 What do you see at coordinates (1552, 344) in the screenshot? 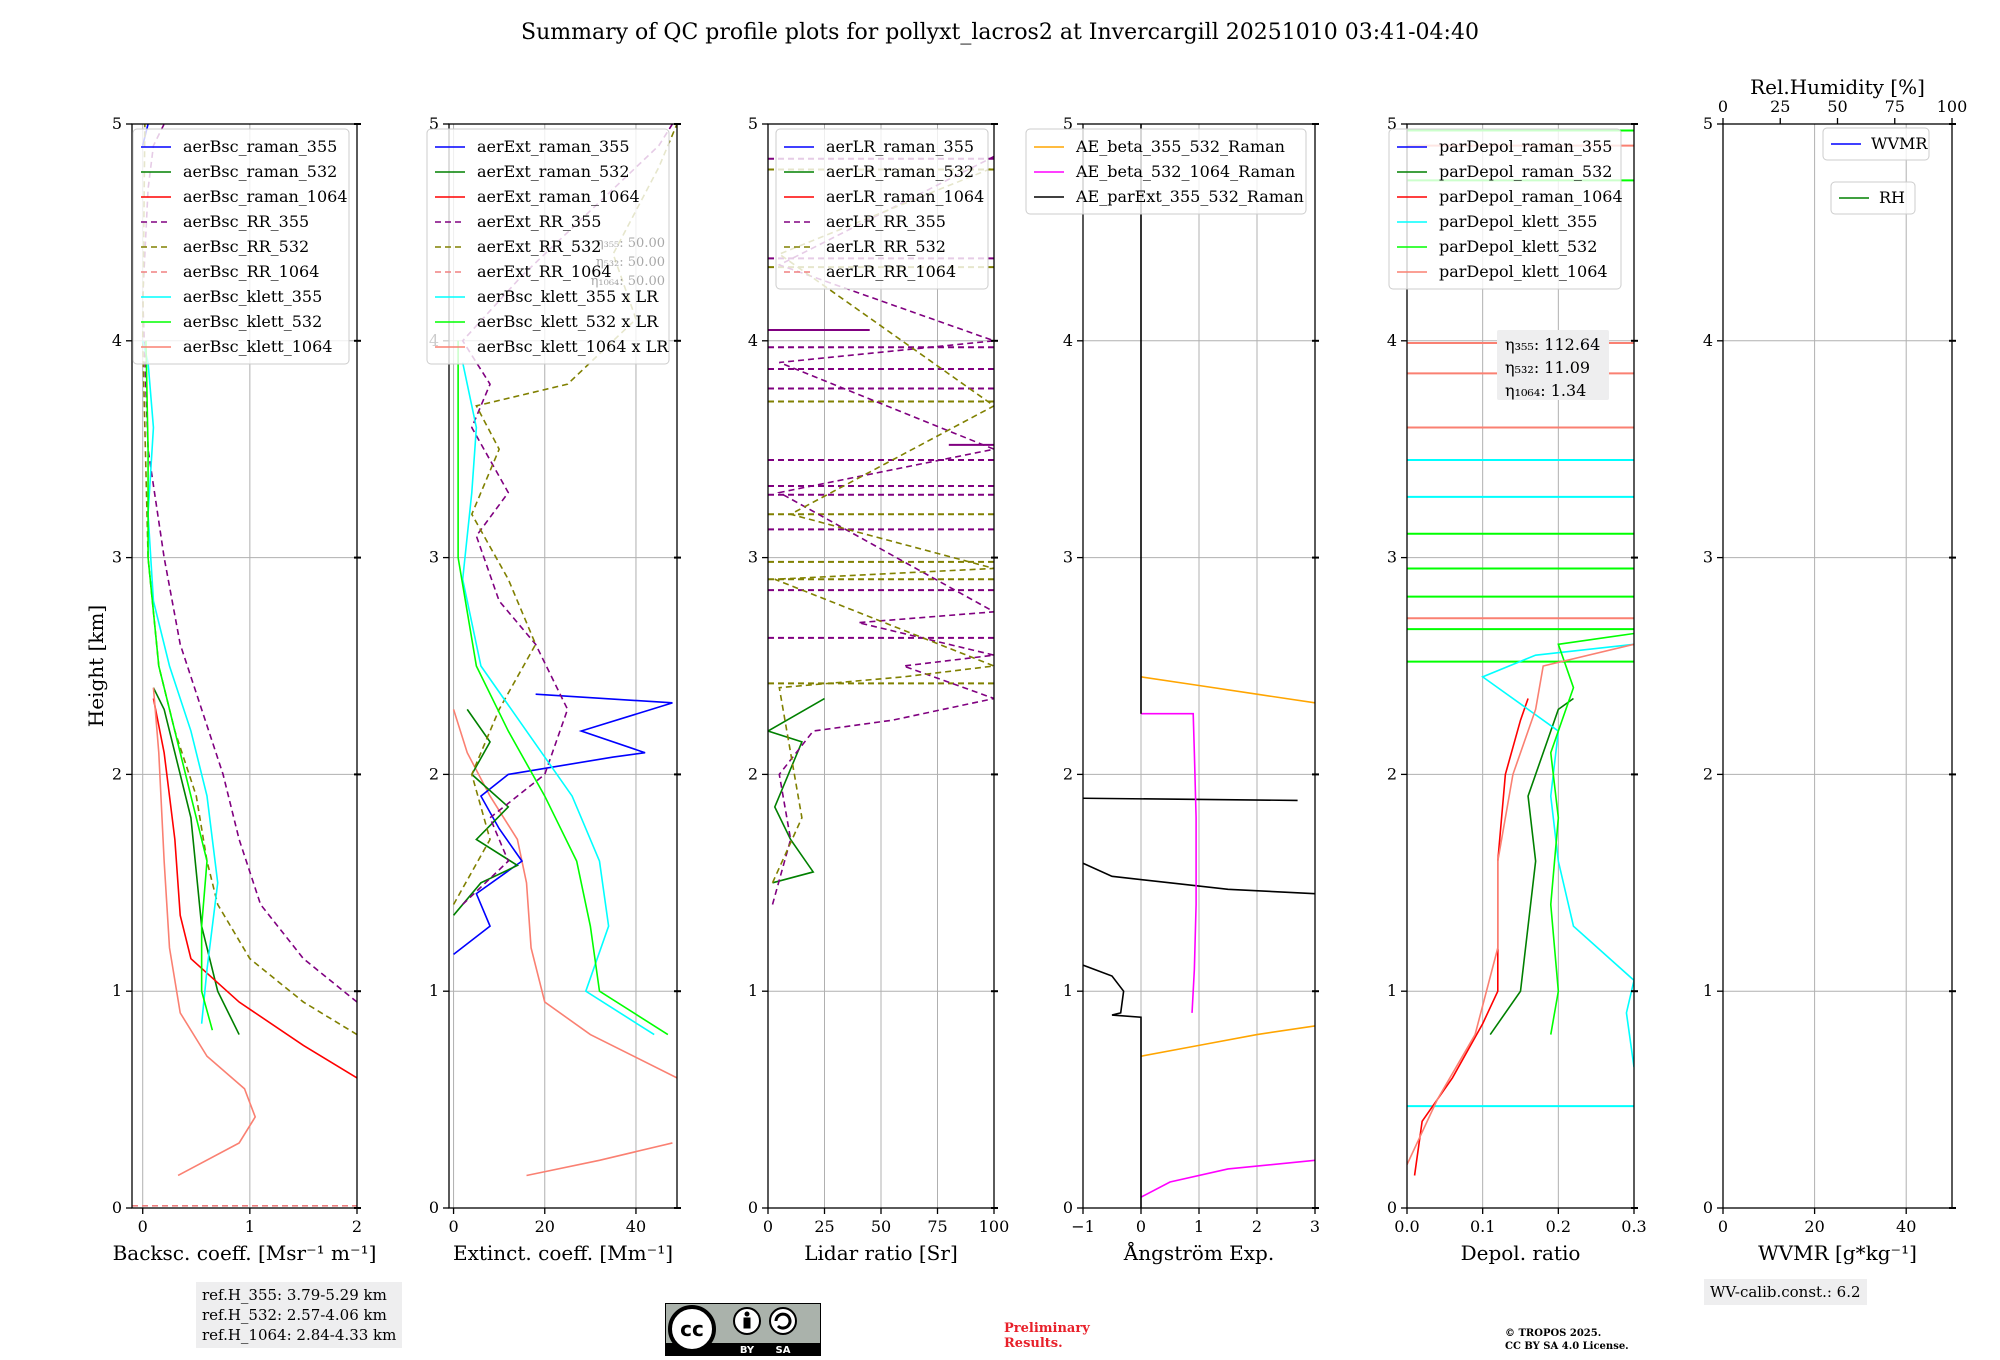
I see `eta-label: η₃₅₅: 112.64` at bounding box center [1552, 344].